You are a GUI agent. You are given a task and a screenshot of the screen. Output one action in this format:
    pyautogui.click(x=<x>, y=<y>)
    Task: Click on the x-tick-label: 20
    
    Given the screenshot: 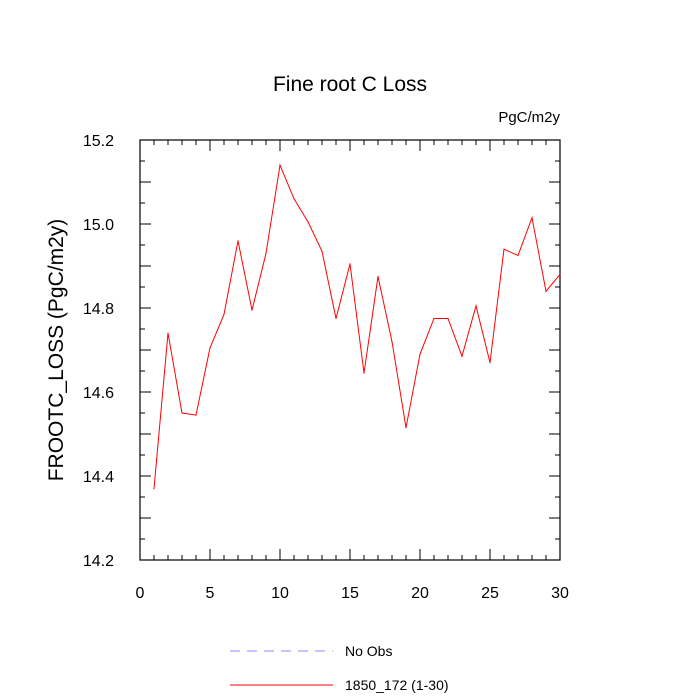 What is the action you would take?
    pyautogui.click(x=420, y=593)
    